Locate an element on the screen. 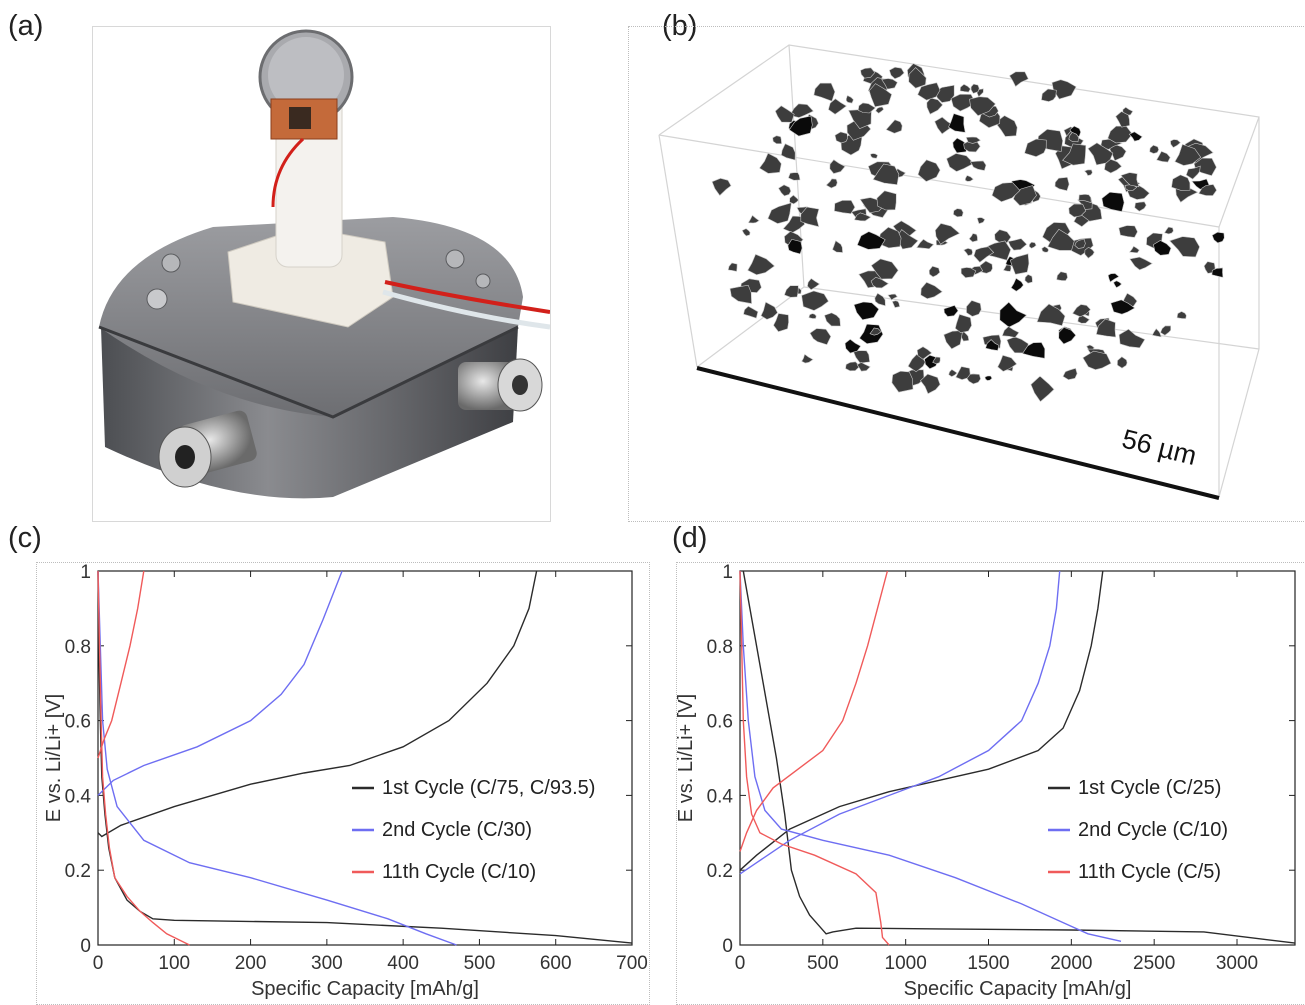 This screenshot has height=1005, width=1305. x-tick-label: 700 is located at coordinates (632, 963).